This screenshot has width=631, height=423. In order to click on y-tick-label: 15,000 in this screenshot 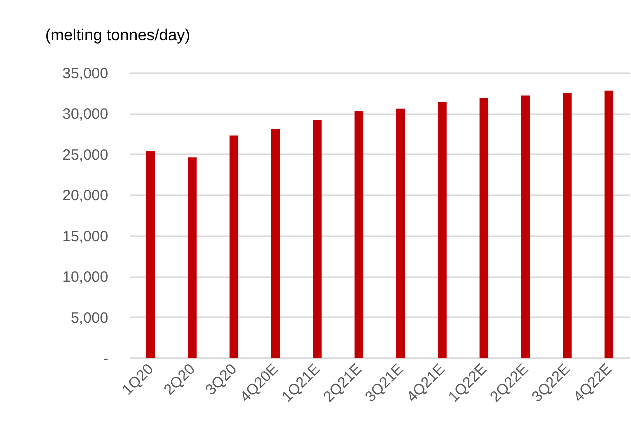, I will do `click(85, 237)`.